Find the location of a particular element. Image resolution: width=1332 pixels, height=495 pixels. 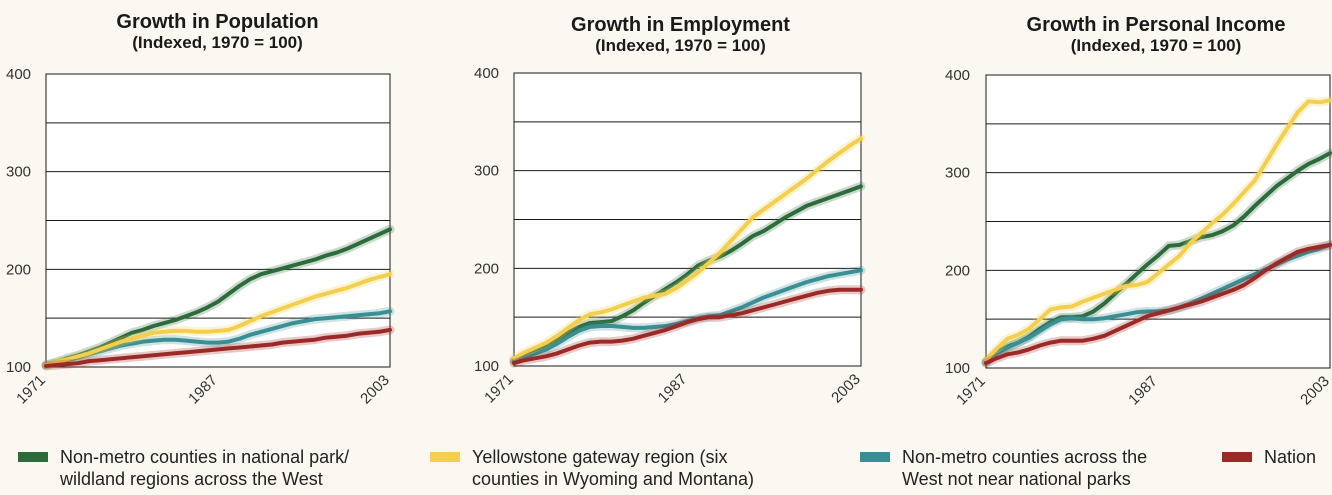

chart-title: Growth in Personal Income is located at coordinates (1156, 25).